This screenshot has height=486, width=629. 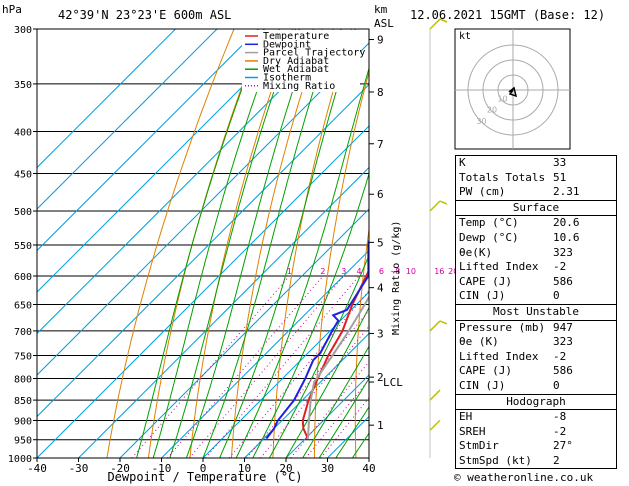 I want to click on hodograph-stat-value: 27°, so click(x=563, y=446).